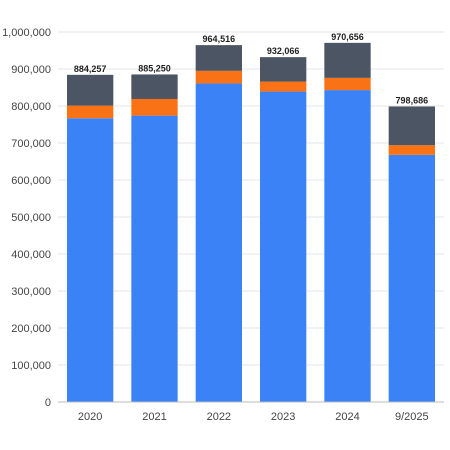  Describe the element at coordinates (154, 68) in the screenshot. I see `bar-total-label: 885,250` at that location.